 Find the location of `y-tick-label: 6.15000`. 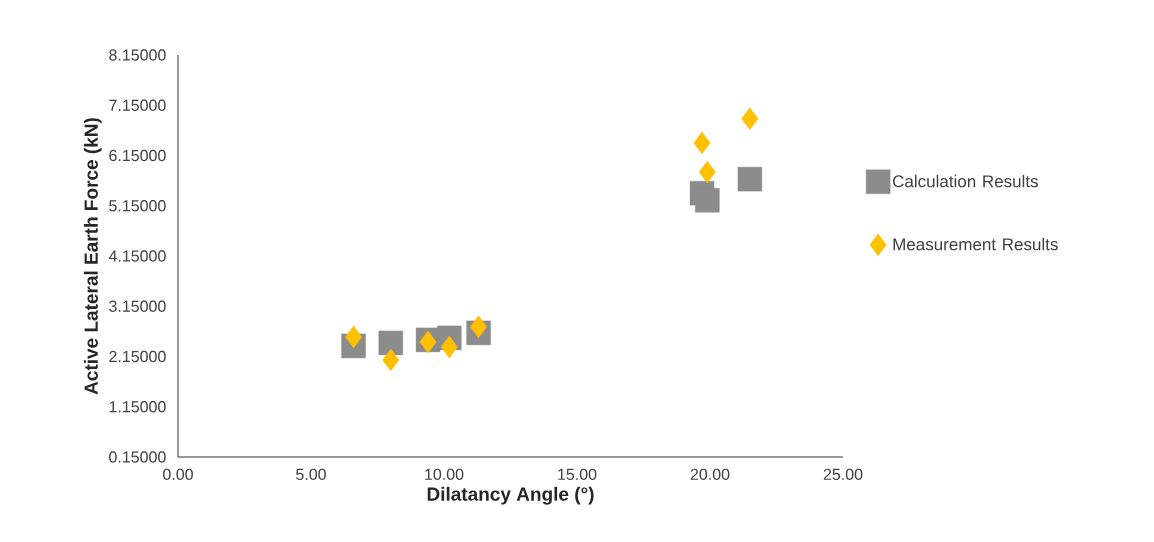

y-tick-label: 6.15000 is located at coordinates (137, 155).